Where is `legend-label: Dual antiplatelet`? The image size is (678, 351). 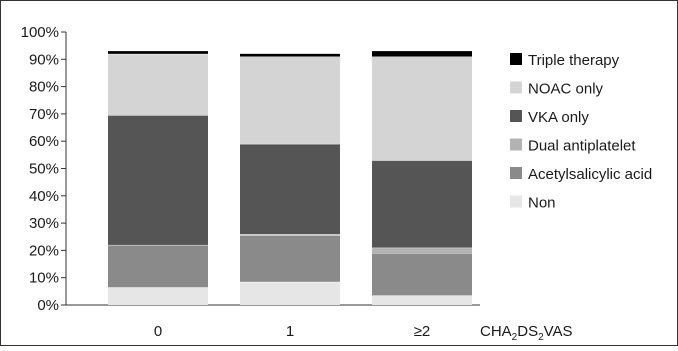
legend-label: Dual antiplatelet is located at coordinates (582, 146).